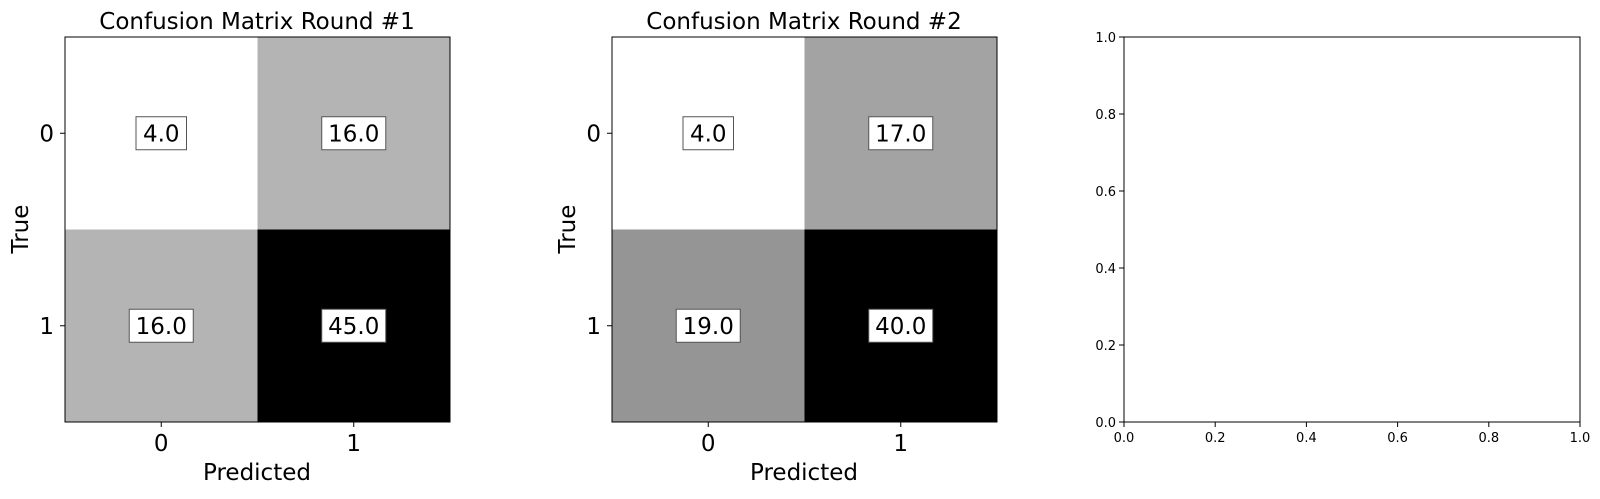  Describe the element at coordinates (1397, 438) in the screenshot. I see `x-tick-label: 0.6` at that location.